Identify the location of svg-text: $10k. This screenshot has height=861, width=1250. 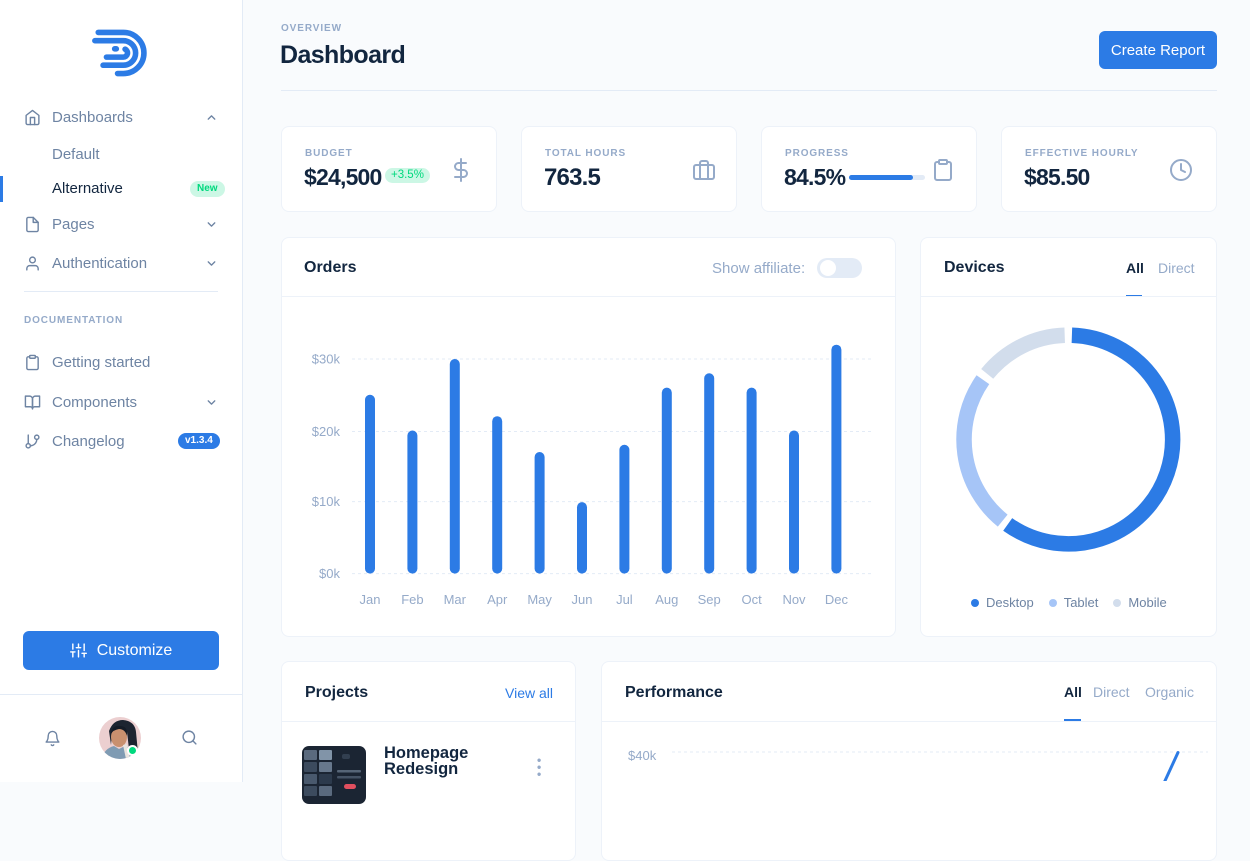
(326, 501).